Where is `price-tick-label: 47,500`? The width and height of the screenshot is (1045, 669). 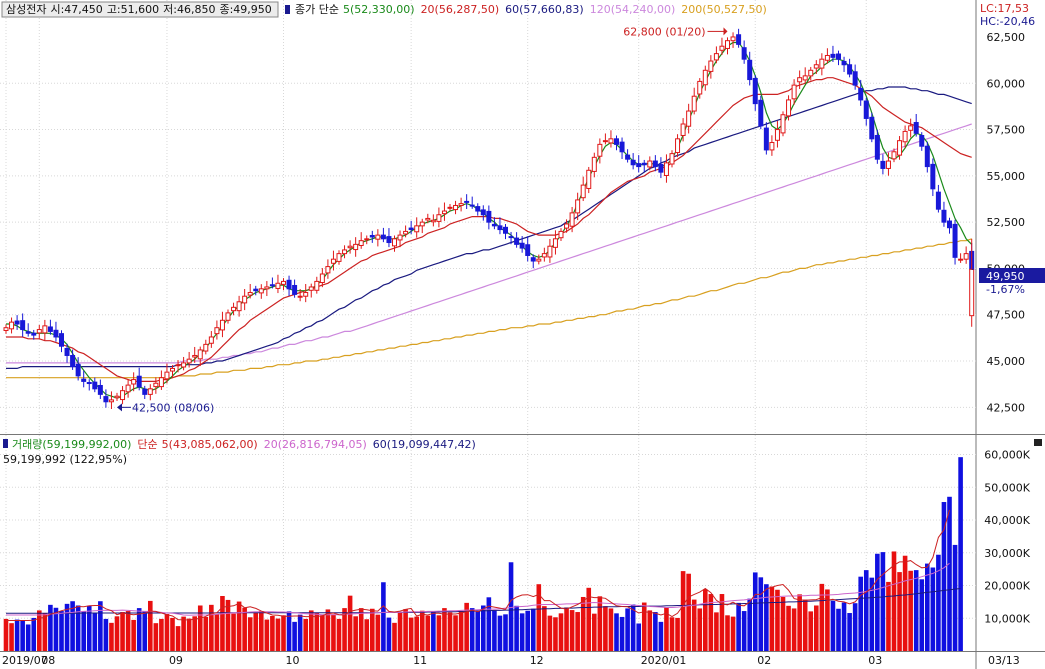 price-tick-label: 47,500 is located at coordinates (1006, 315).